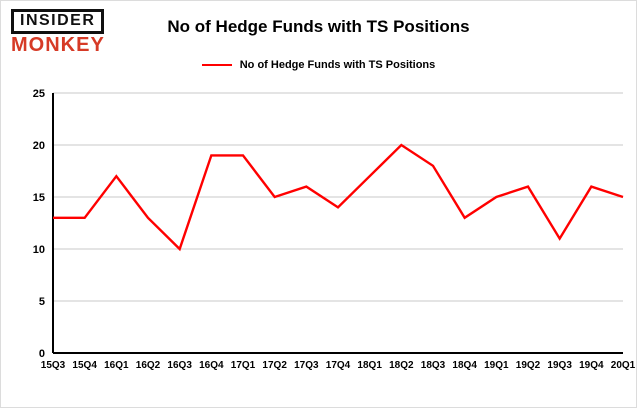  What do you see at coordinates (148, 365) in the screenshot?
I see `x-axis-tick-label: 16Q2` at bounding box center [148, 365].